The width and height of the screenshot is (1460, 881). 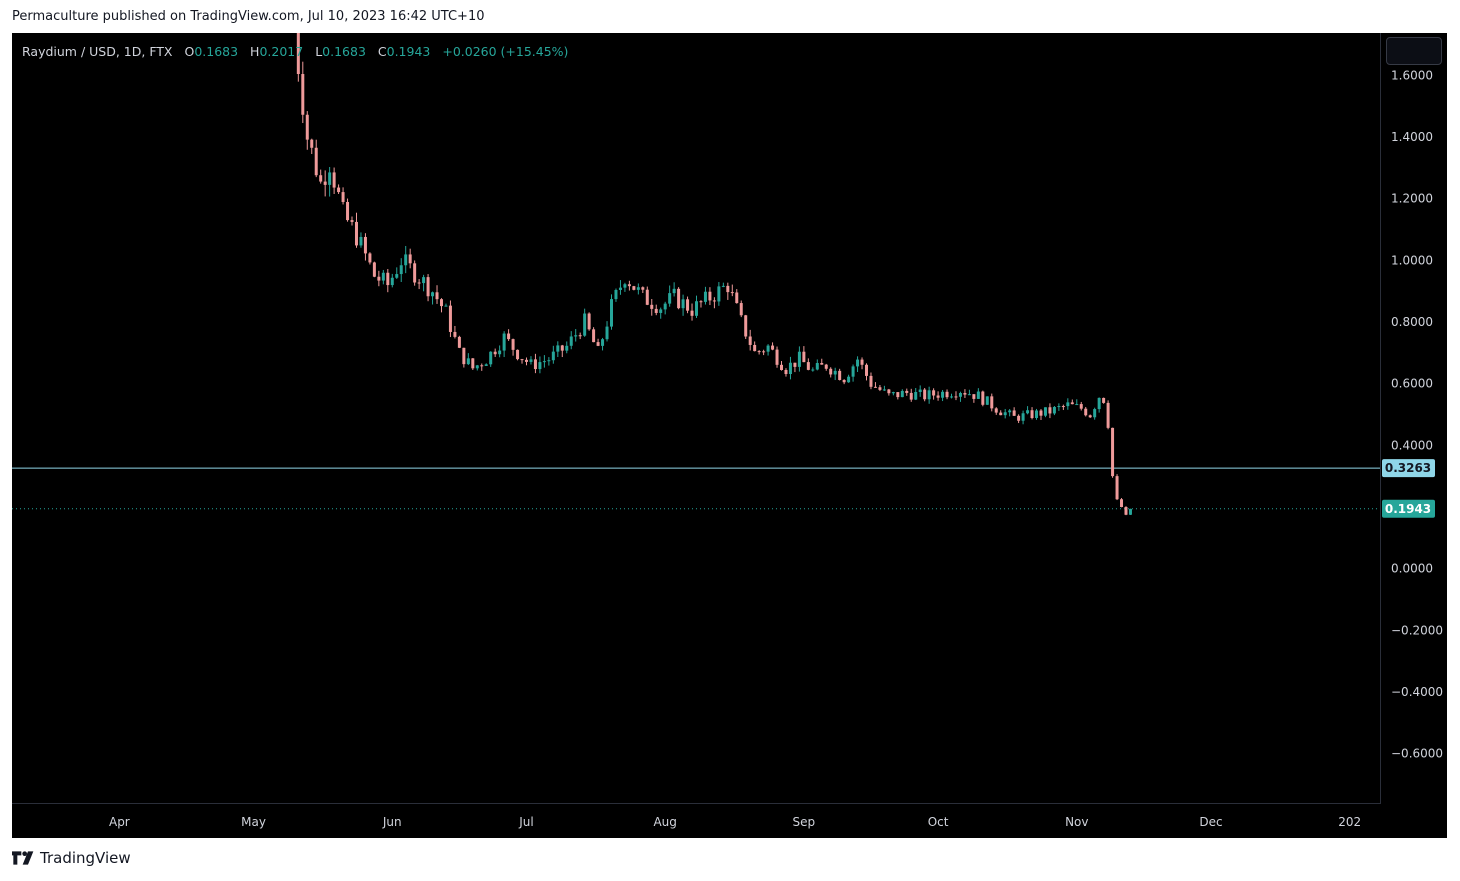 What do you see at coordinates (253, 822) in the screenshot?
I see `x-tick-label: May` at bounding box center [253, 822].